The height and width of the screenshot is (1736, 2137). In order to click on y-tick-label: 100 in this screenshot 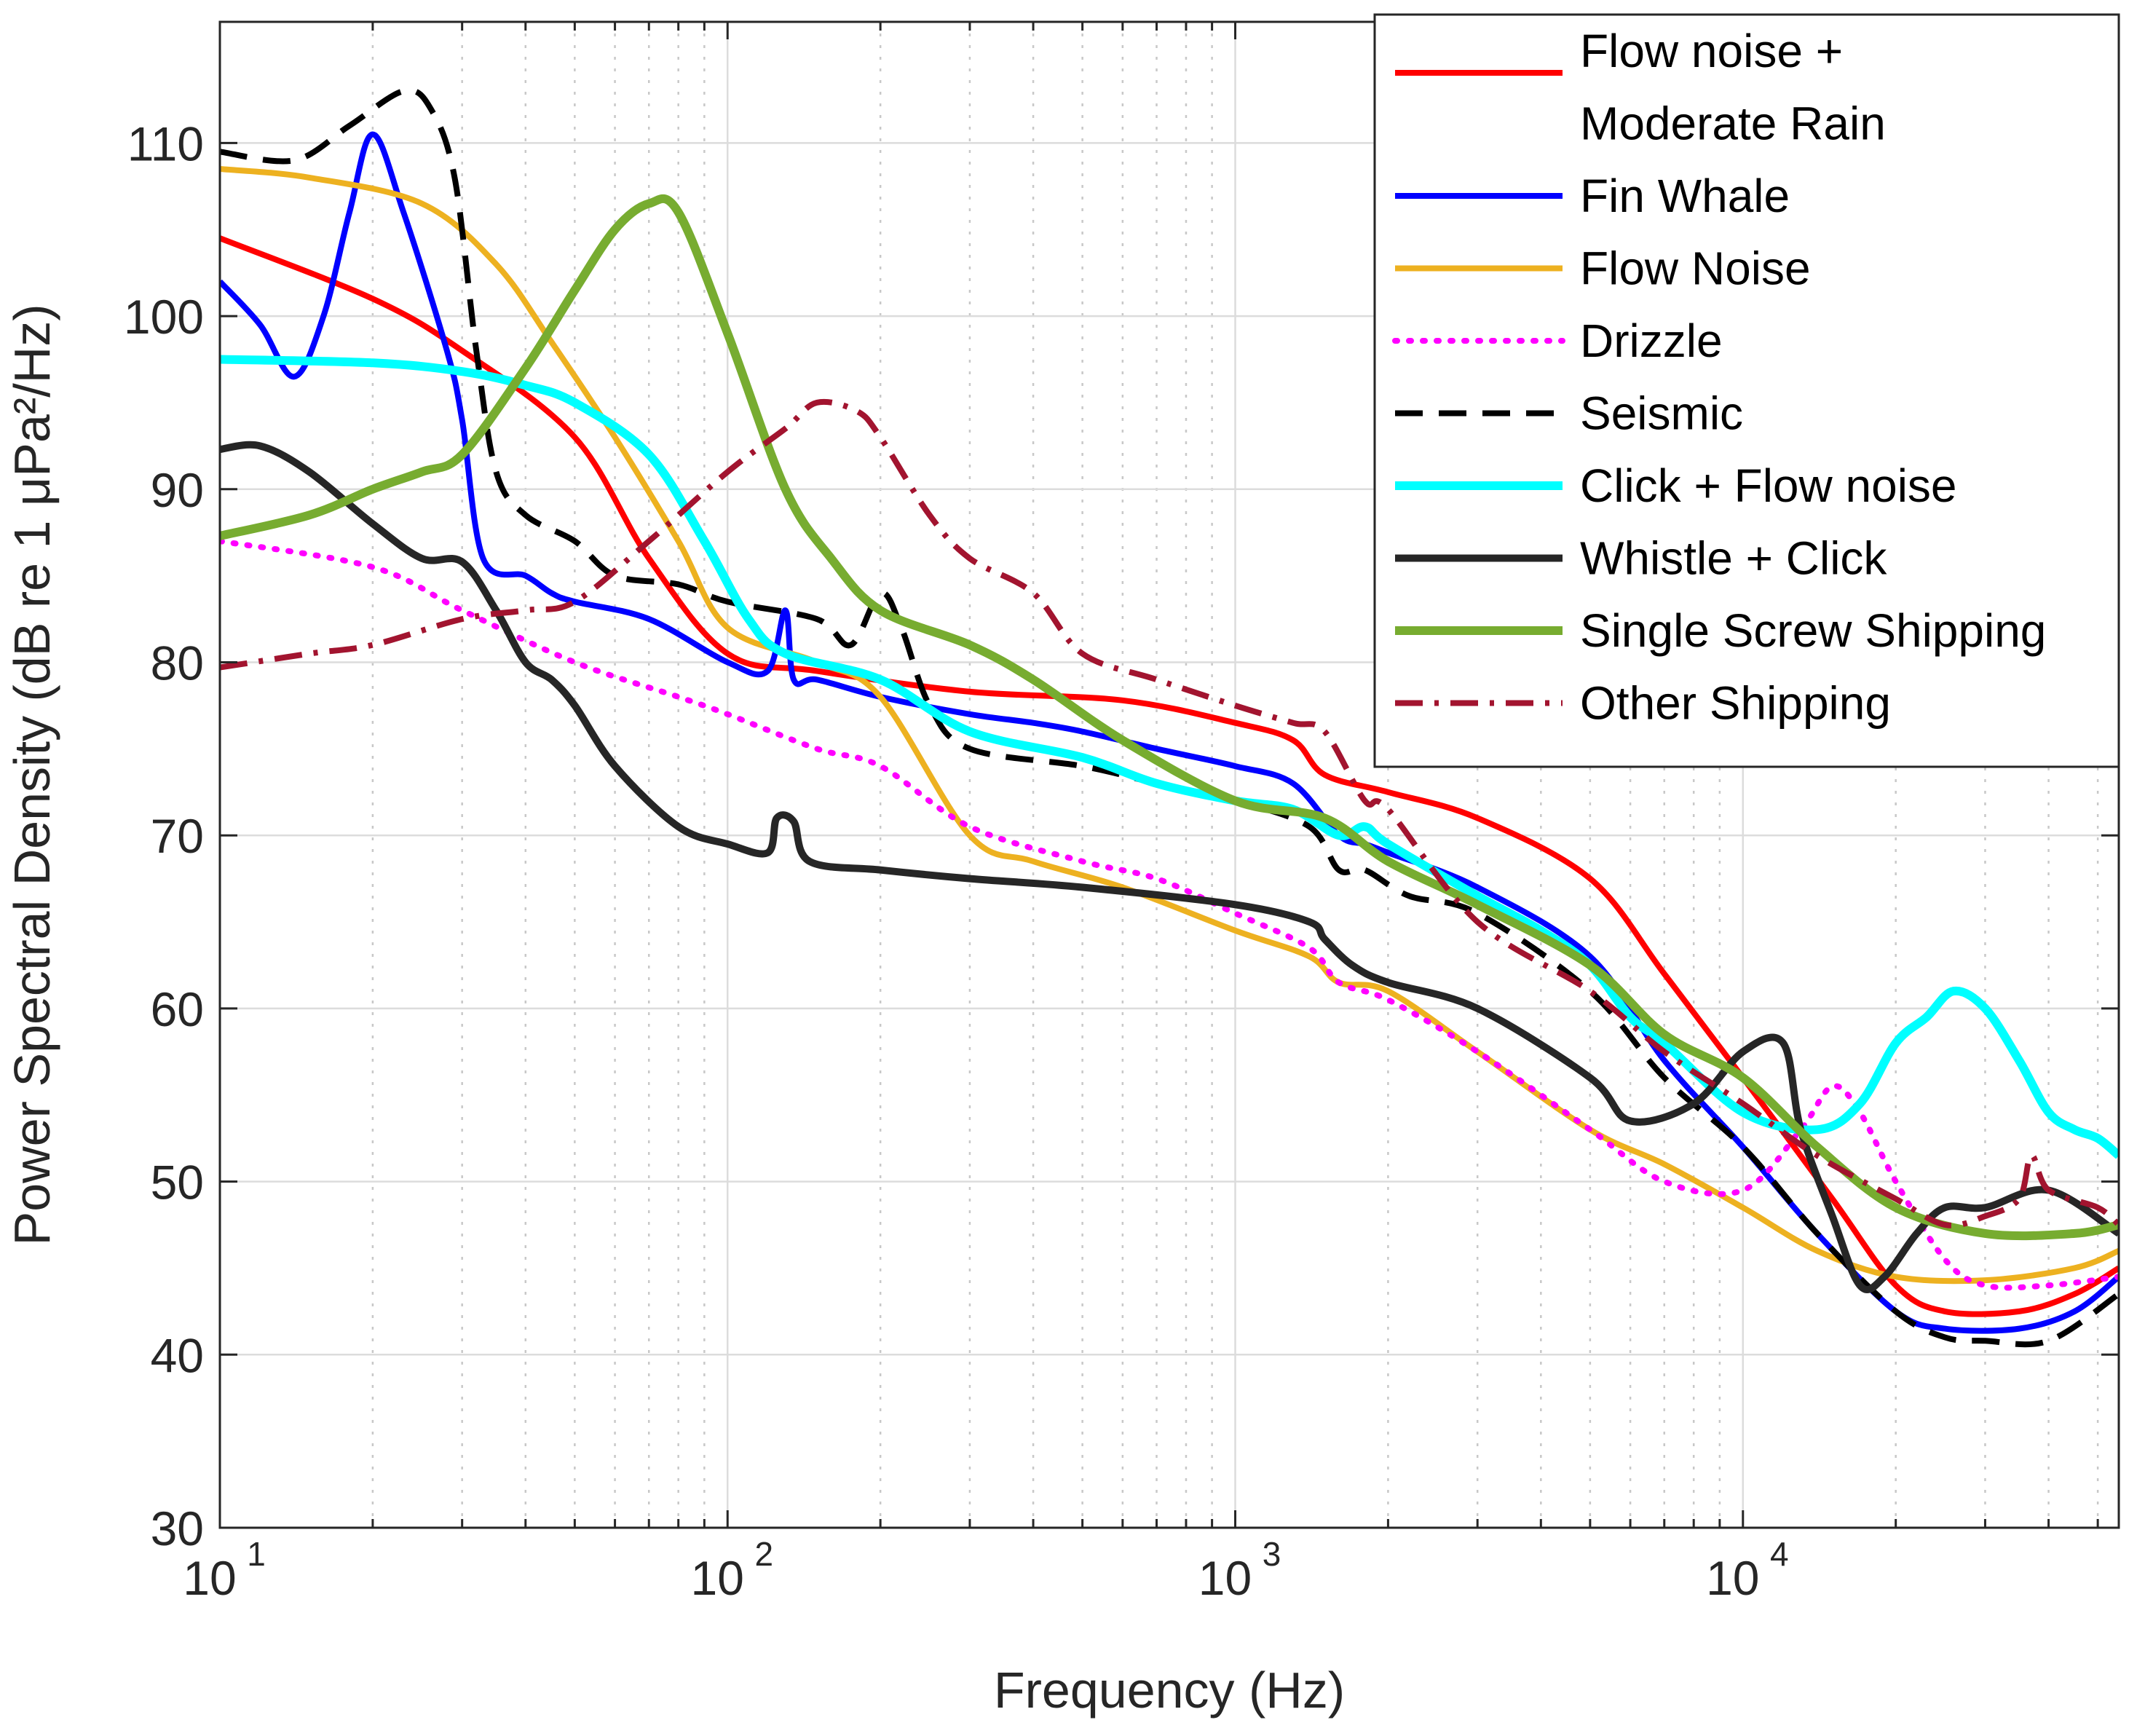, I will do `click(164, 317)`.